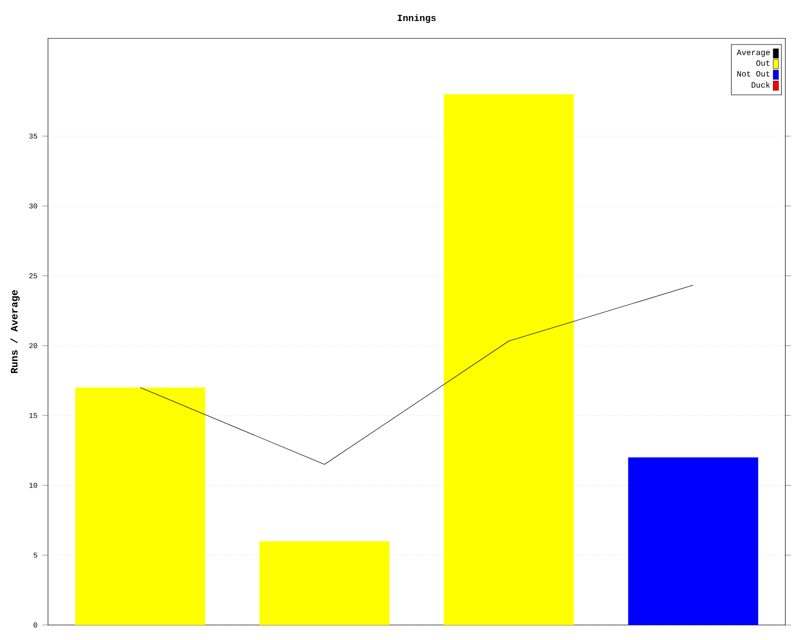 The width and height of the screenshot is (800, 640). What do you see at coordinates (753, 74) in the screenshot?
I see `legend-label: Not Out` at bounding box center [753, 74].